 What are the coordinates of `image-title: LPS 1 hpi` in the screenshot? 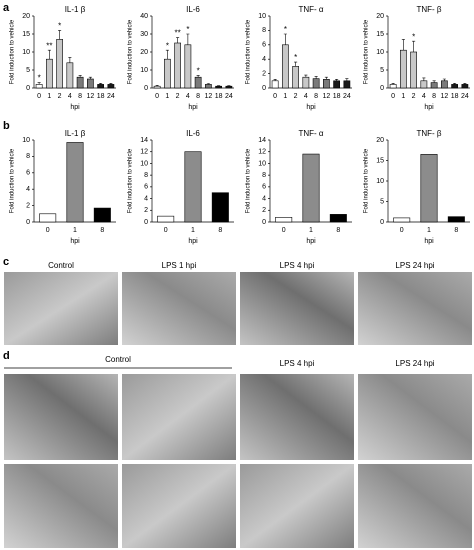 It's located at (179, 265).